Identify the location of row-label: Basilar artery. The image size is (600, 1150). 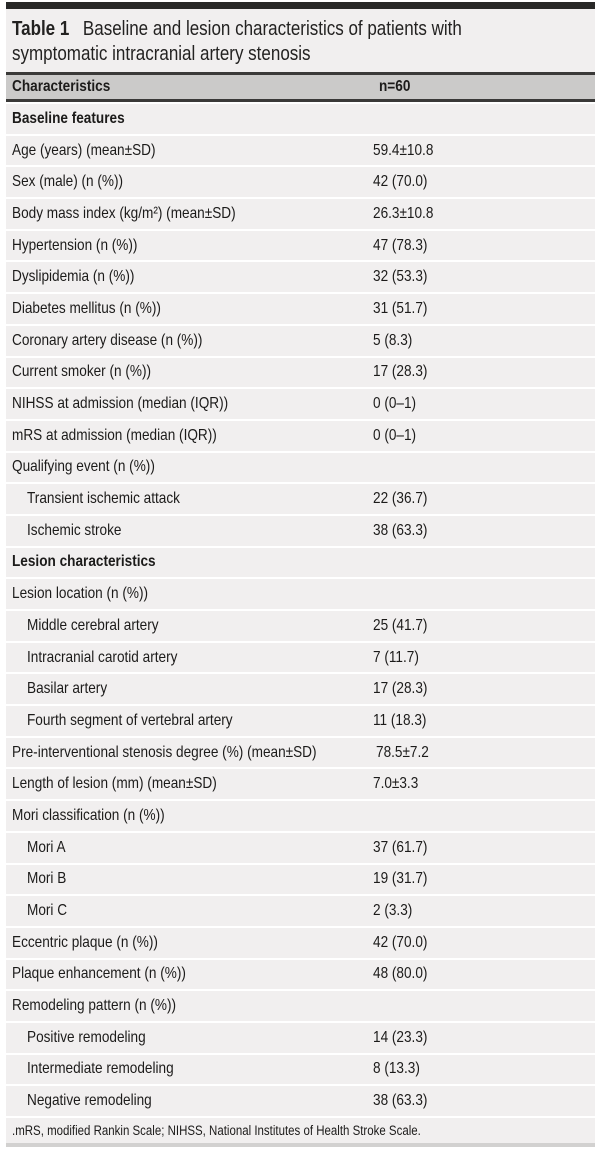
(67, 689).